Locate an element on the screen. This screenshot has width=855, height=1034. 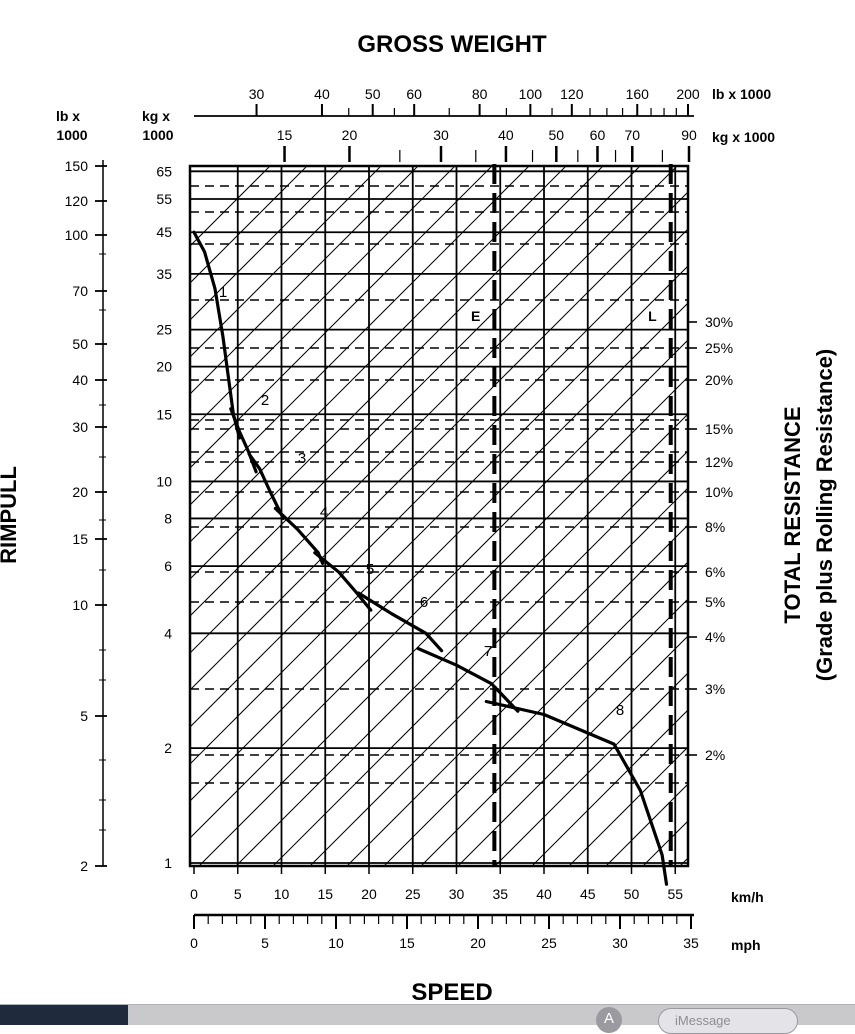
gross-lb-tick-label: 100 is located at coordinates (531, 94).